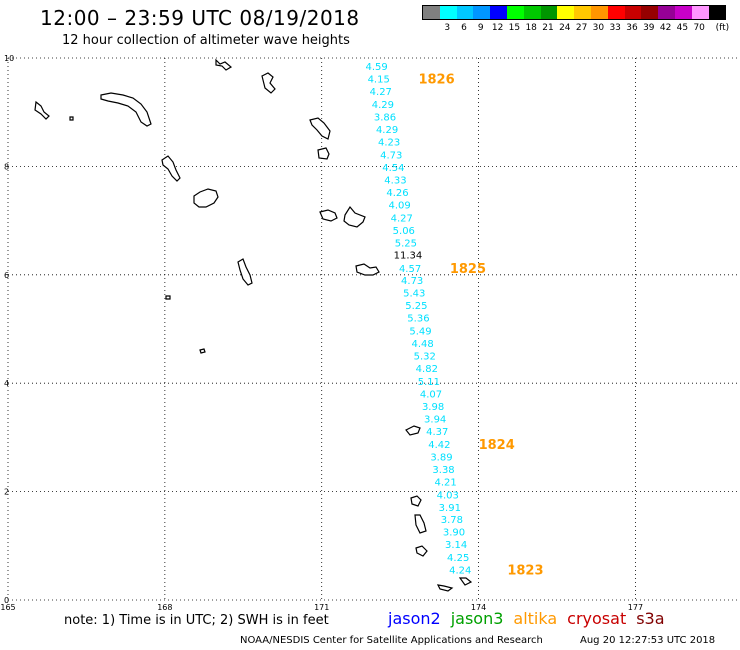  What do you see at coordinates (464, 28) in the screenshot?
I see `legend-label: 6` at bounding box center [464, 28].